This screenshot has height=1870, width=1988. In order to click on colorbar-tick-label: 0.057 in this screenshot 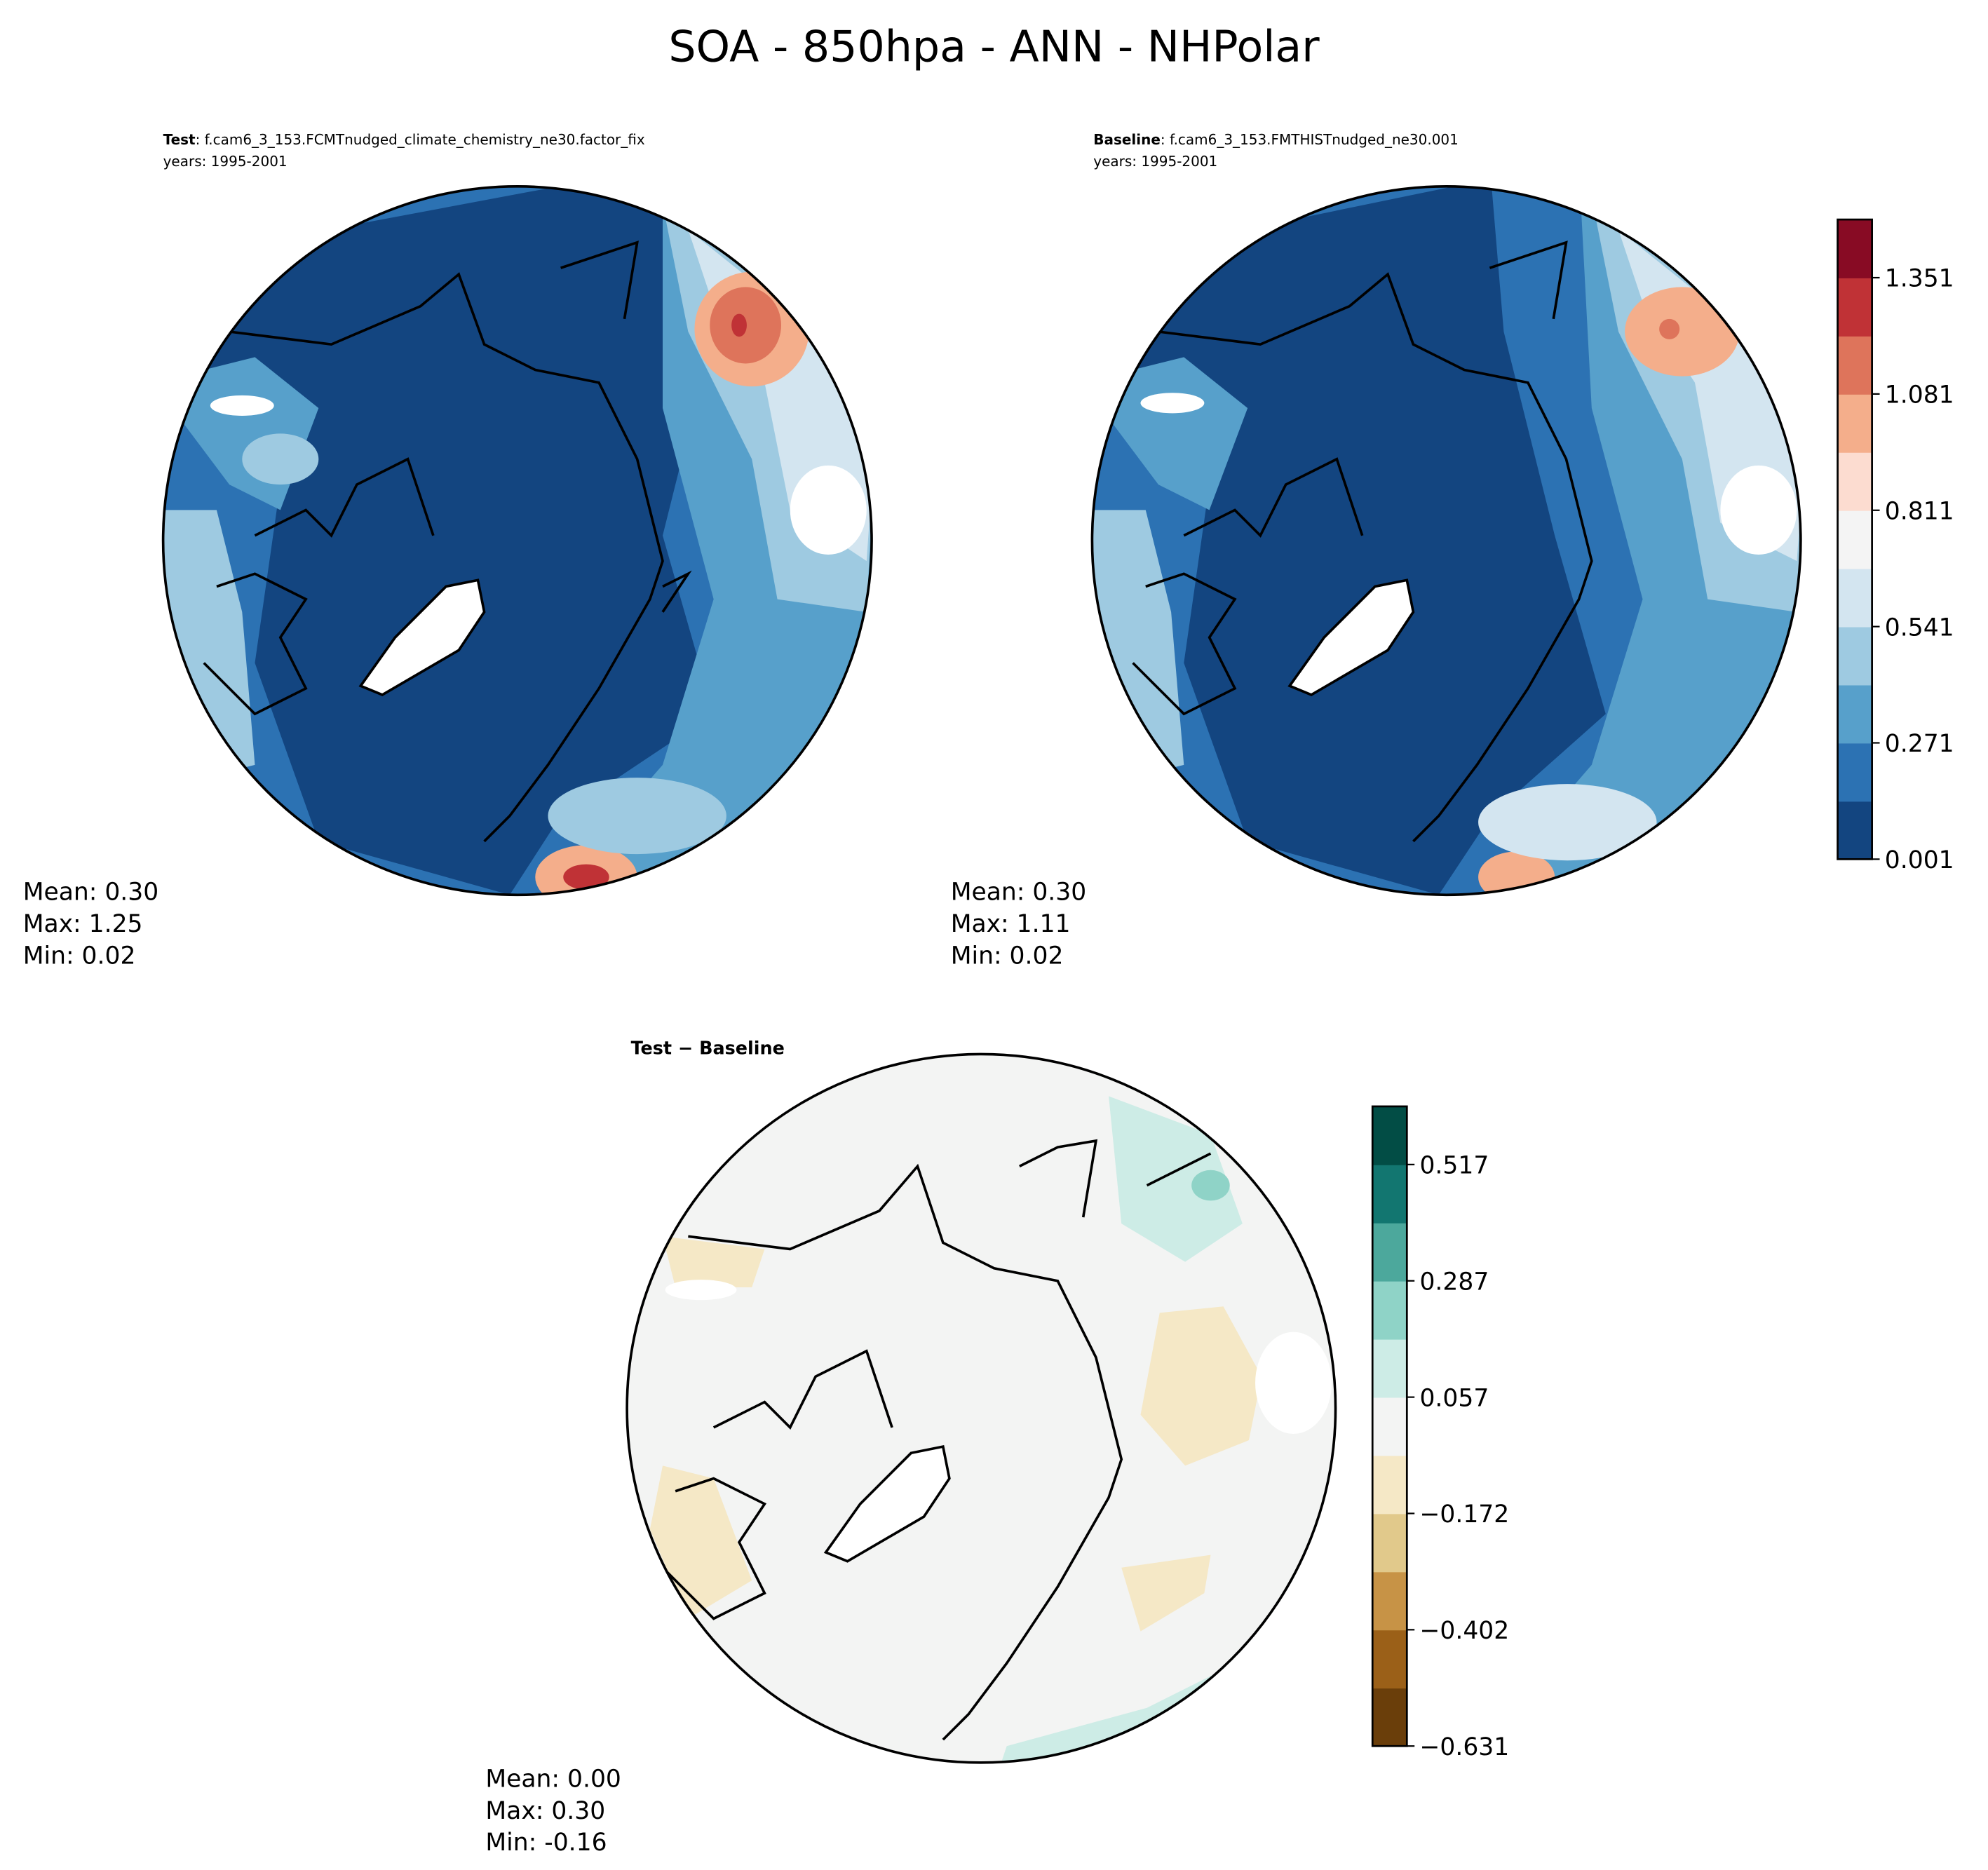, I will do `click(1454, 1398)`.